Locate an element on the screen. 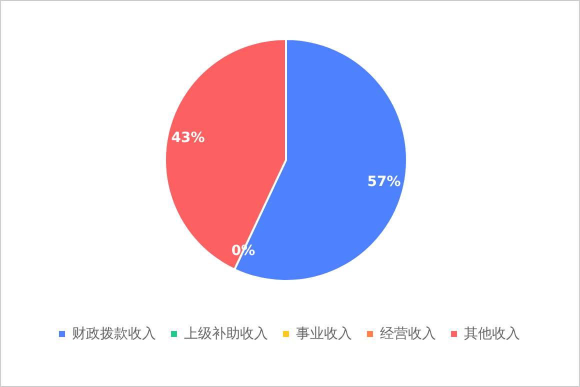 The image size is (580, 387). text: 0% is located at coordinates (243, 250).